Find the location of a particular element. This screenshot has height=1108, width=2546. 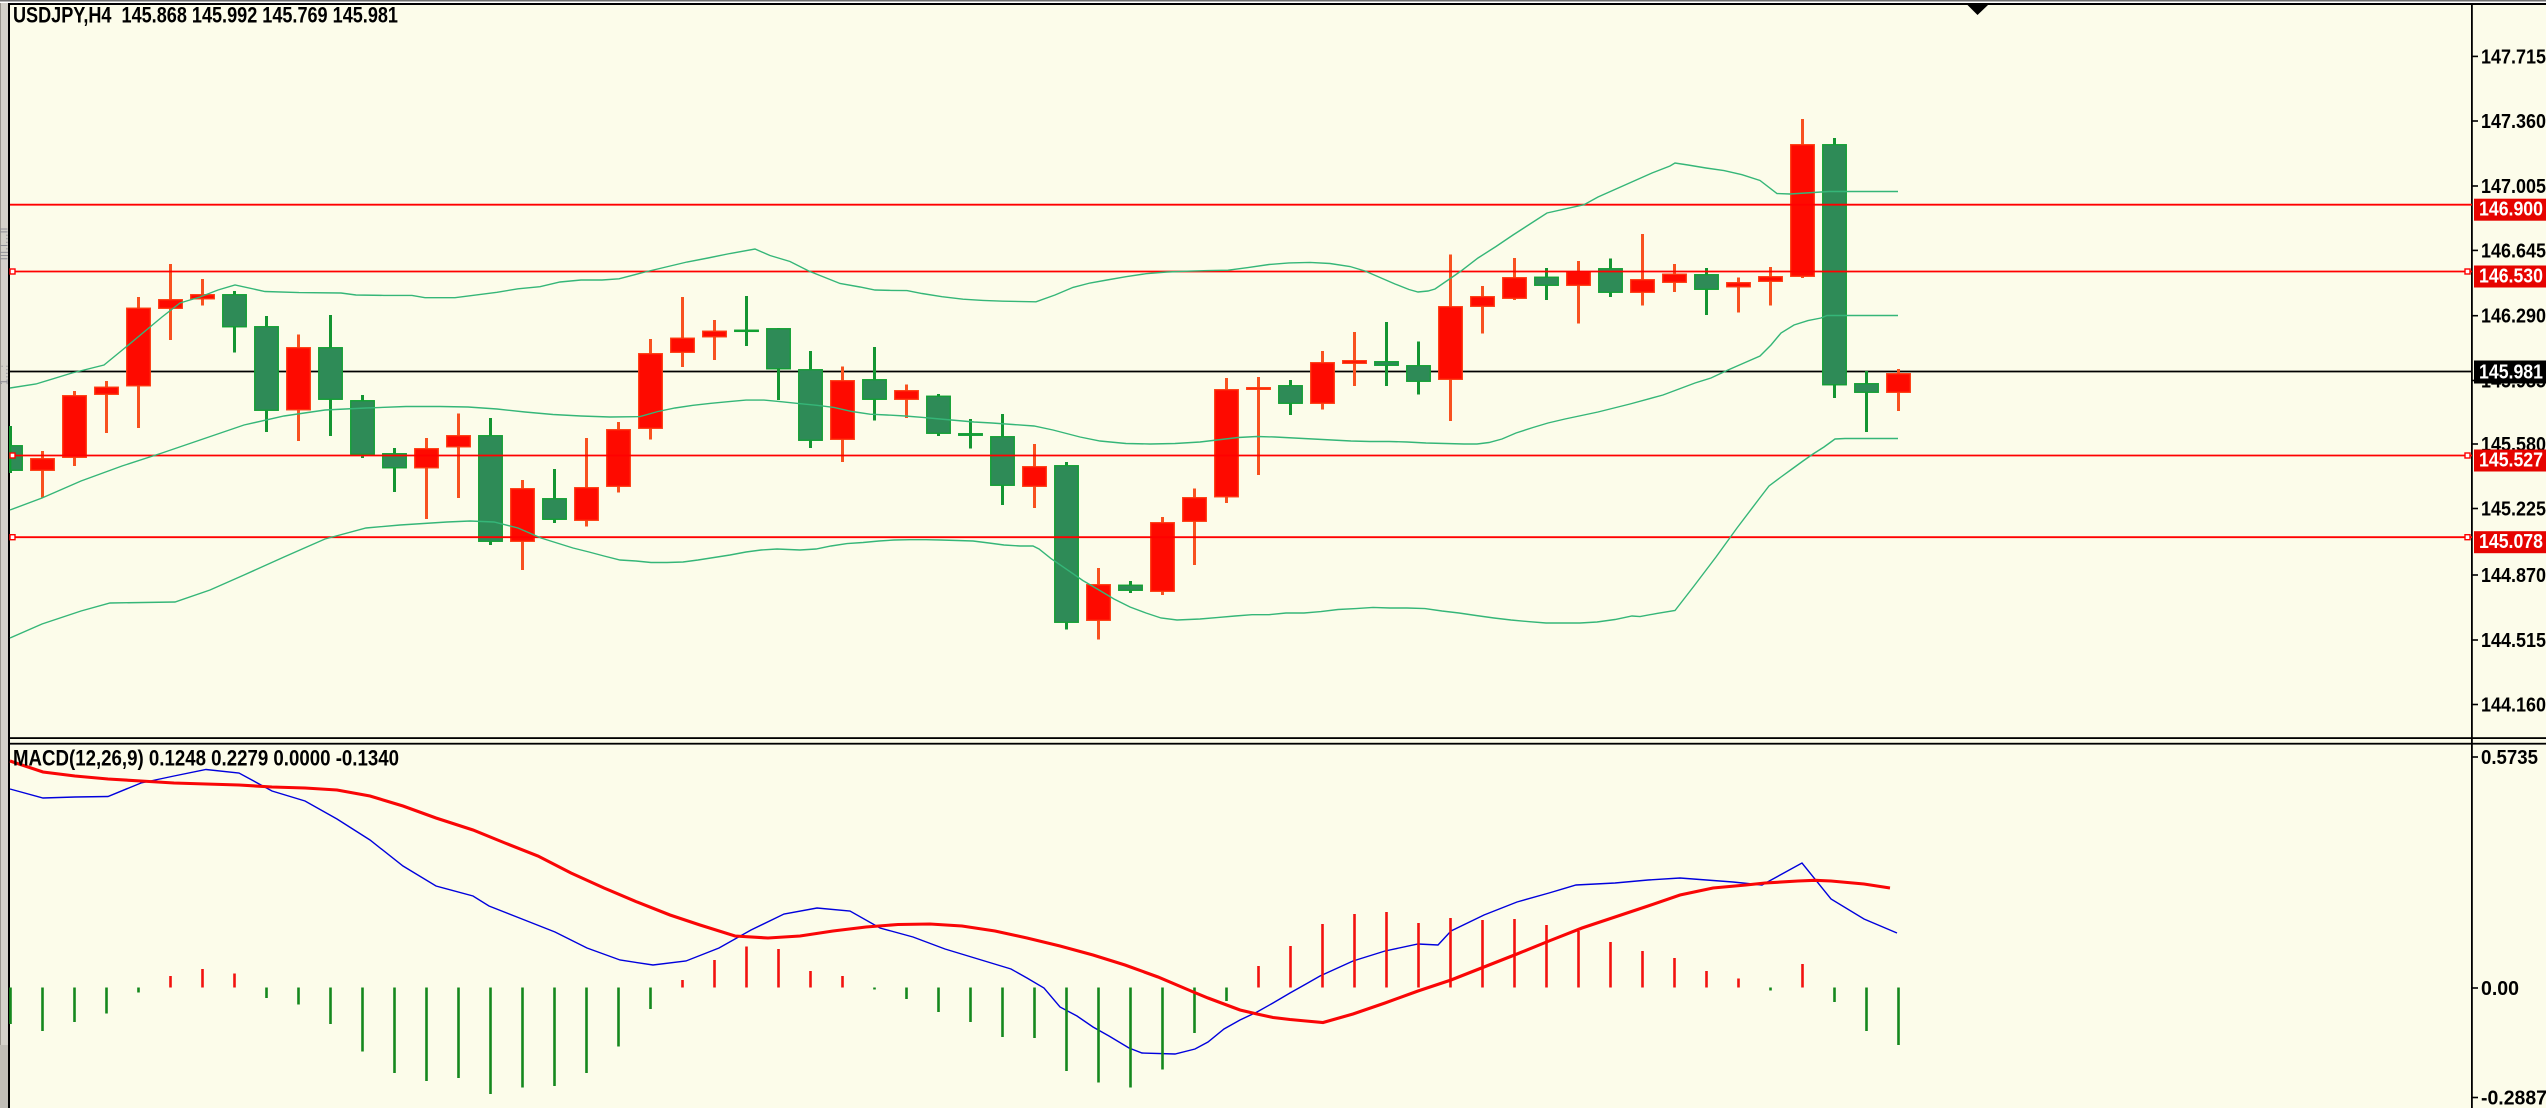

svg-text: 144.160 is located at coordinates (2513, 706).